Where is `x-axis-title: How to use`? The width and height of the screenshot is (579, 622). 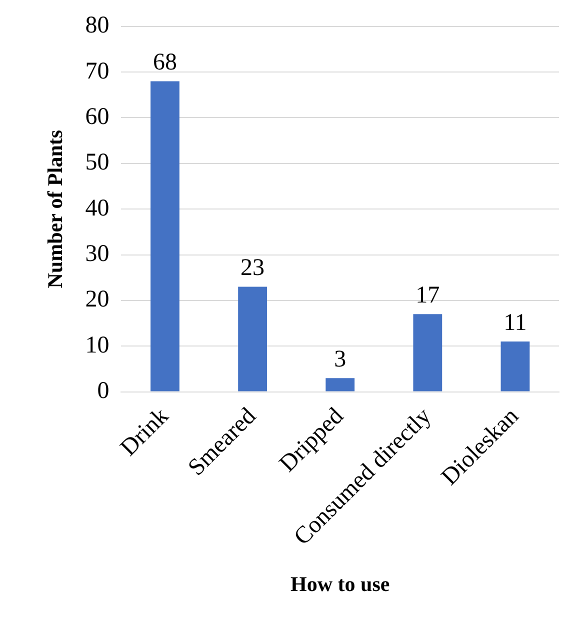
x-axis-title: How to use is located at coordinates (340, 584).